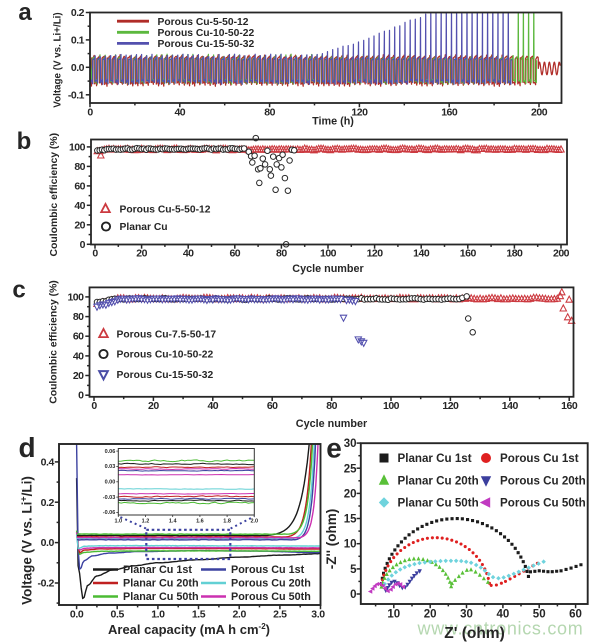  Describe the element at coordinates (514, 254) in the screenshot. I see `svg-text: 180` at that location.